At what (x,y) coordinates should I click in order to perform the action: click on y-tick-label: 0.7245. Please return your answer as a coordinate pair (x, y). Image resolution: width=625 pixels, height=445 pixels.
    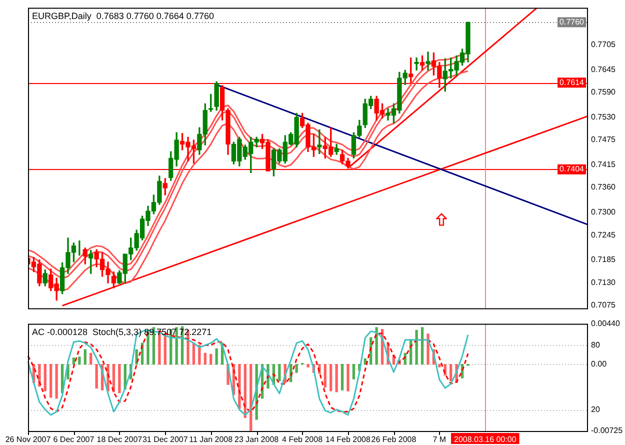
    Looking at the image, I should click on (603, 235).